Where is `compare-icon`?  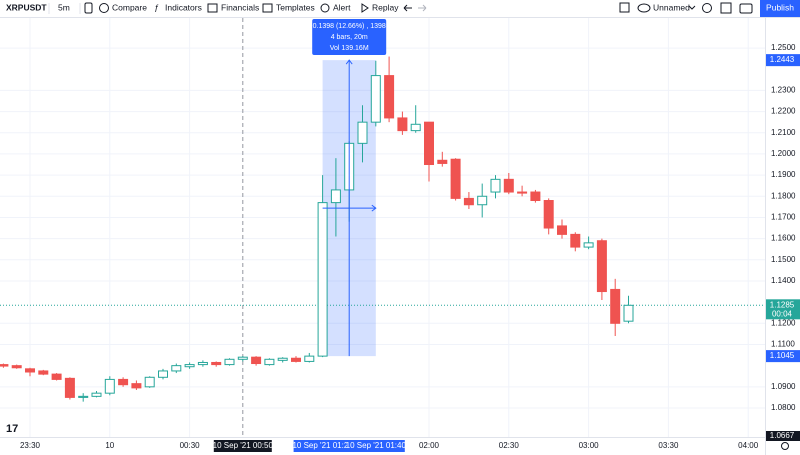 compare-icon is located at coordinates (104, 8).